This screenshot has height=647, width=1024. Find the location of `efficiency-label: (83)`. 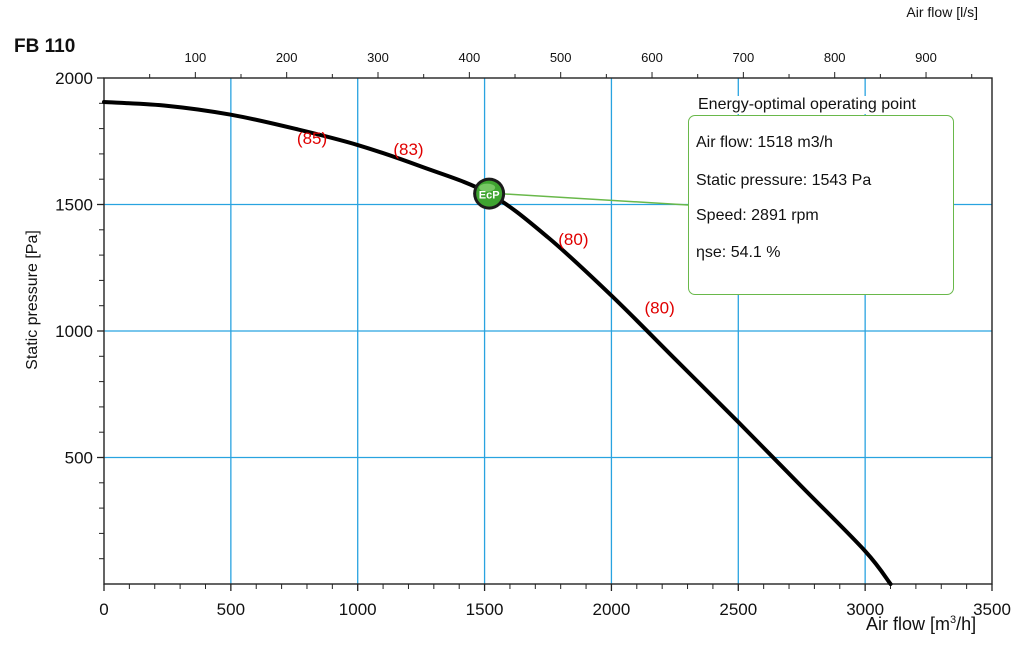

efficiency-label: (83) is located at coordinates (408, 149).